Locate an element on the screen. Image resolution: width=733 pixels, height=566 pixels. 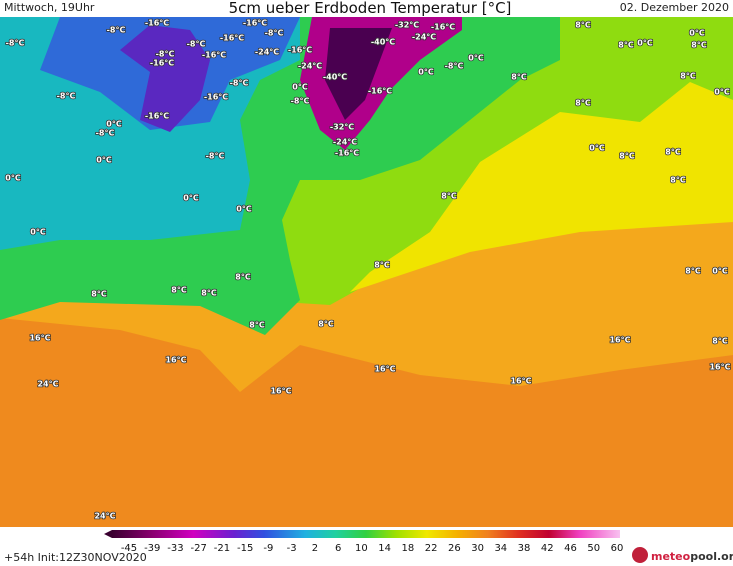
logo: meteopool.org is located at coordinates (692, 556).